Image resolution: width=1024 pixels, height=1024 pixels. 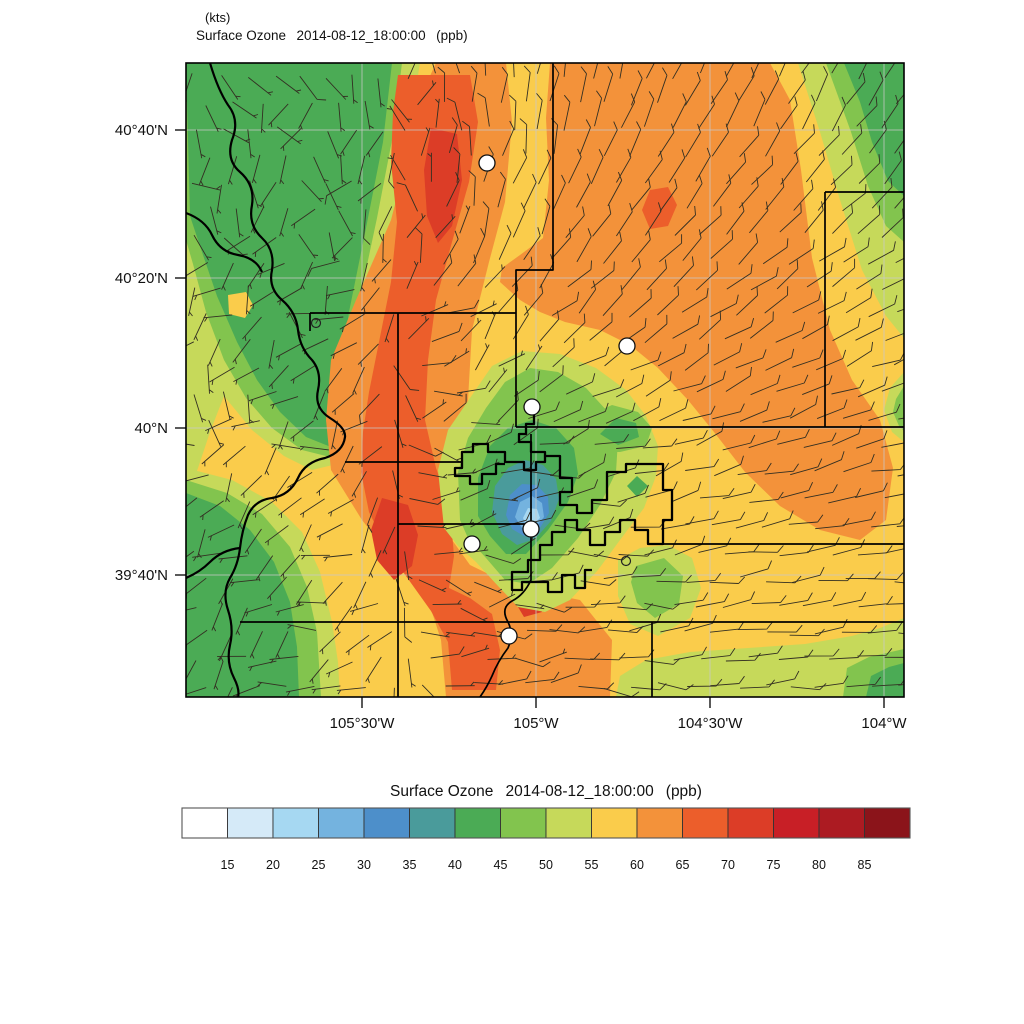 I want to click on colorbar-tick-label: 30, so click(x=364, y=865).